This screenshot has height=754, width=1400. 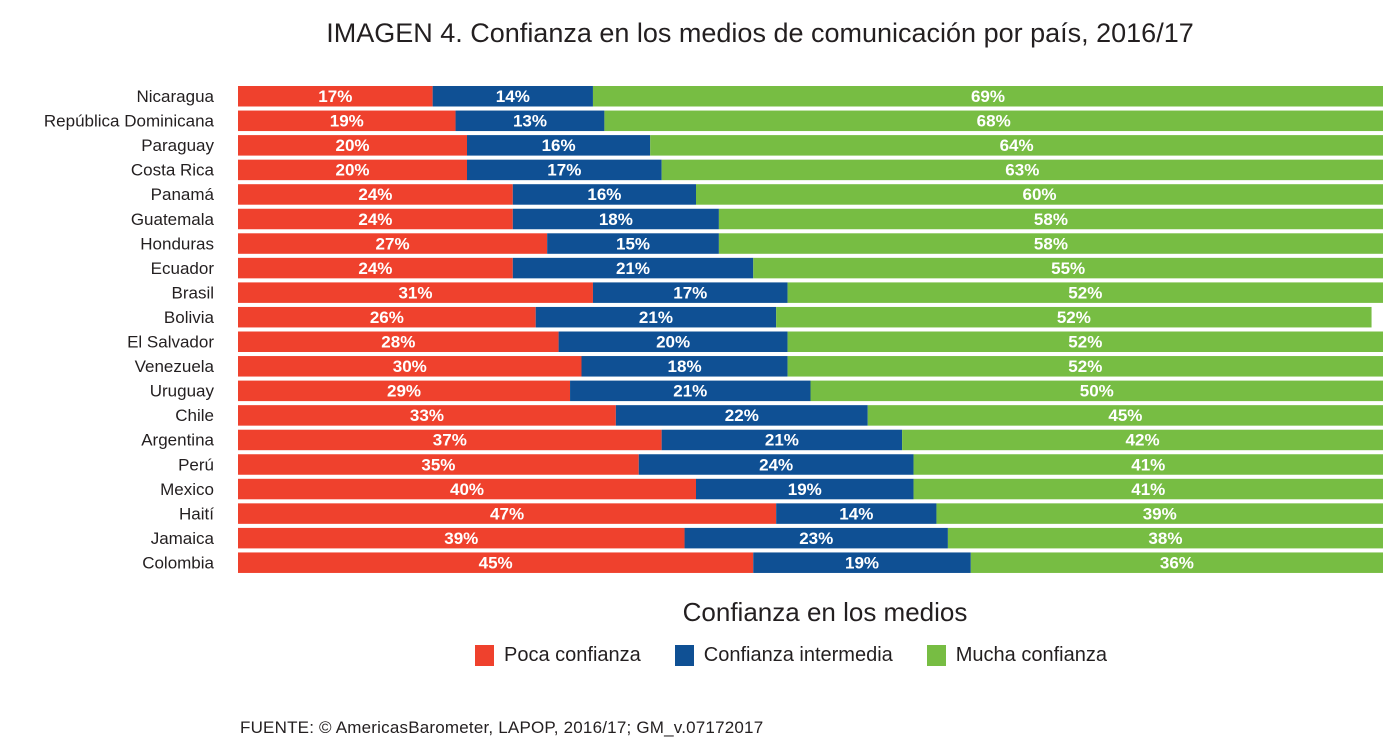 What do you see at coordinates (782, 440) in the screenshot?
I see `bar-argentina-confianza-intermedia` at bounding box center [782, 440].